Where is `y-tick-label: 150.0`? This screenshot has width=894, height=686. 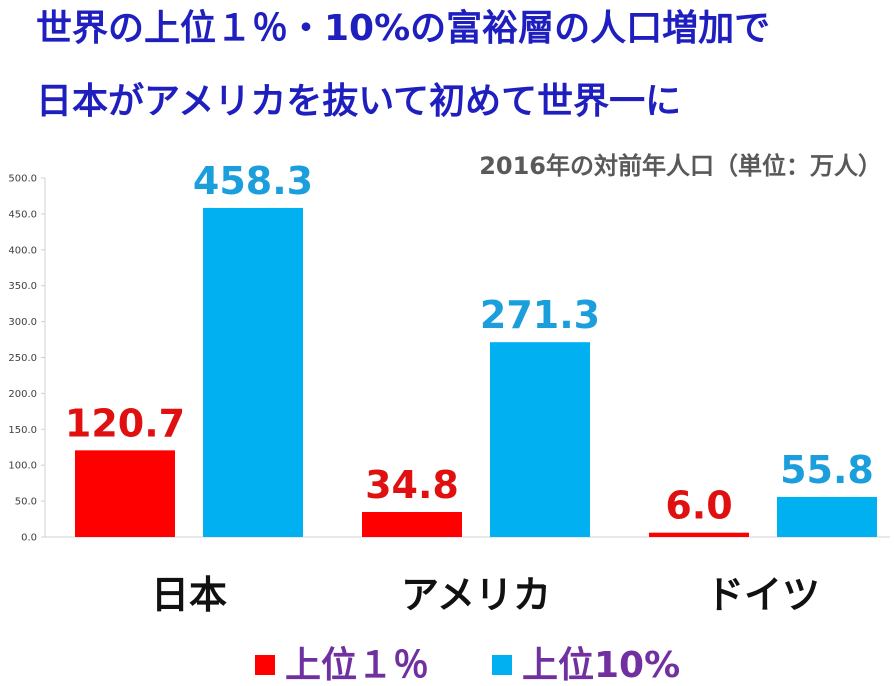
y-tick-label: 150.0 is located at coordinates (22, 430).